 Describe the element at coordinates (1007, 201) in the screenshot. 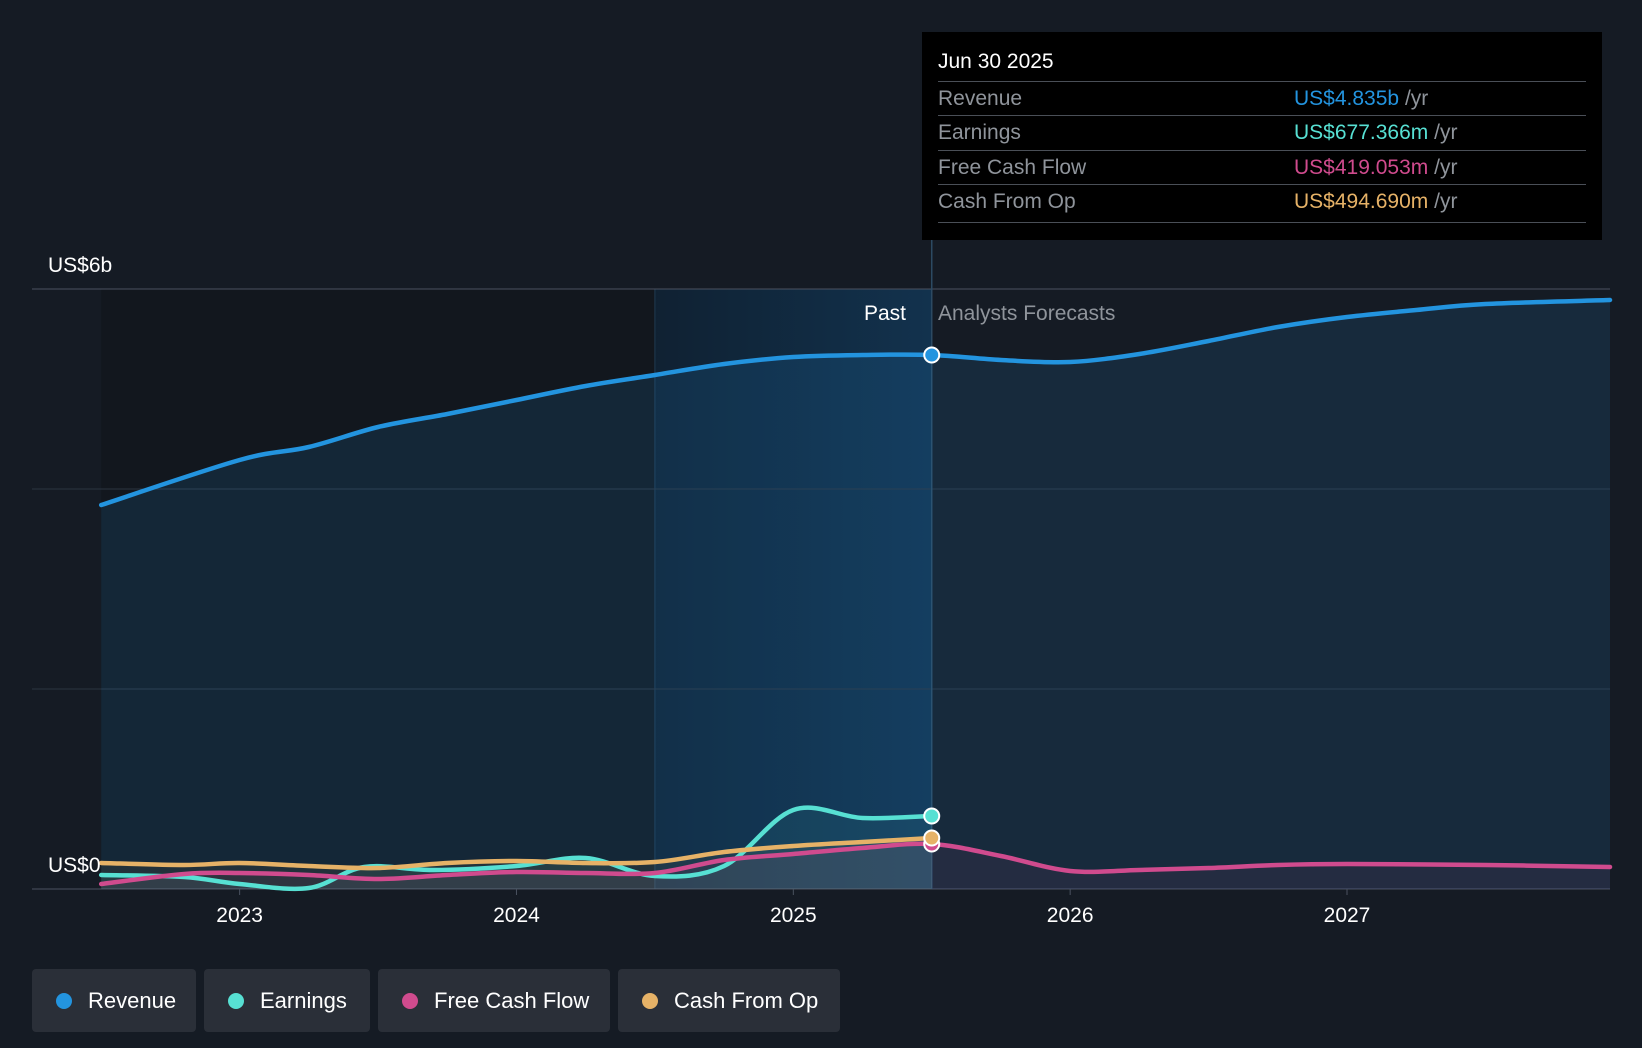

I see `tooltip-label: Cash From Op` at that location.